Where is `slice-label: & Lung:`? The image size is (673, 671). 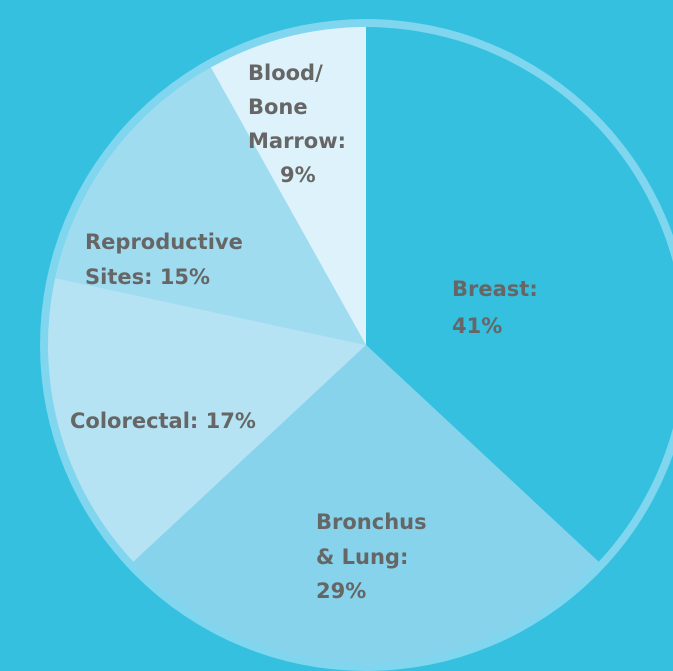 slice-label: & Lung: is located at coordinates (362, 557).